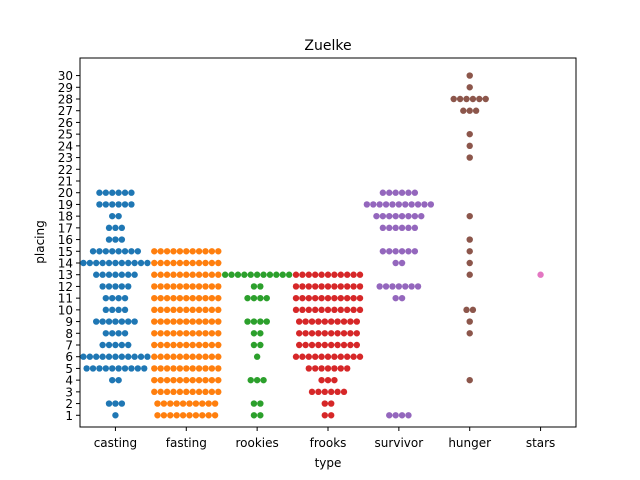 The height and width of the screenshot is (480, 640). Describe the element at coordinates (65, 111) in the screenshot. I see `y-tick-label: 27` at that location.